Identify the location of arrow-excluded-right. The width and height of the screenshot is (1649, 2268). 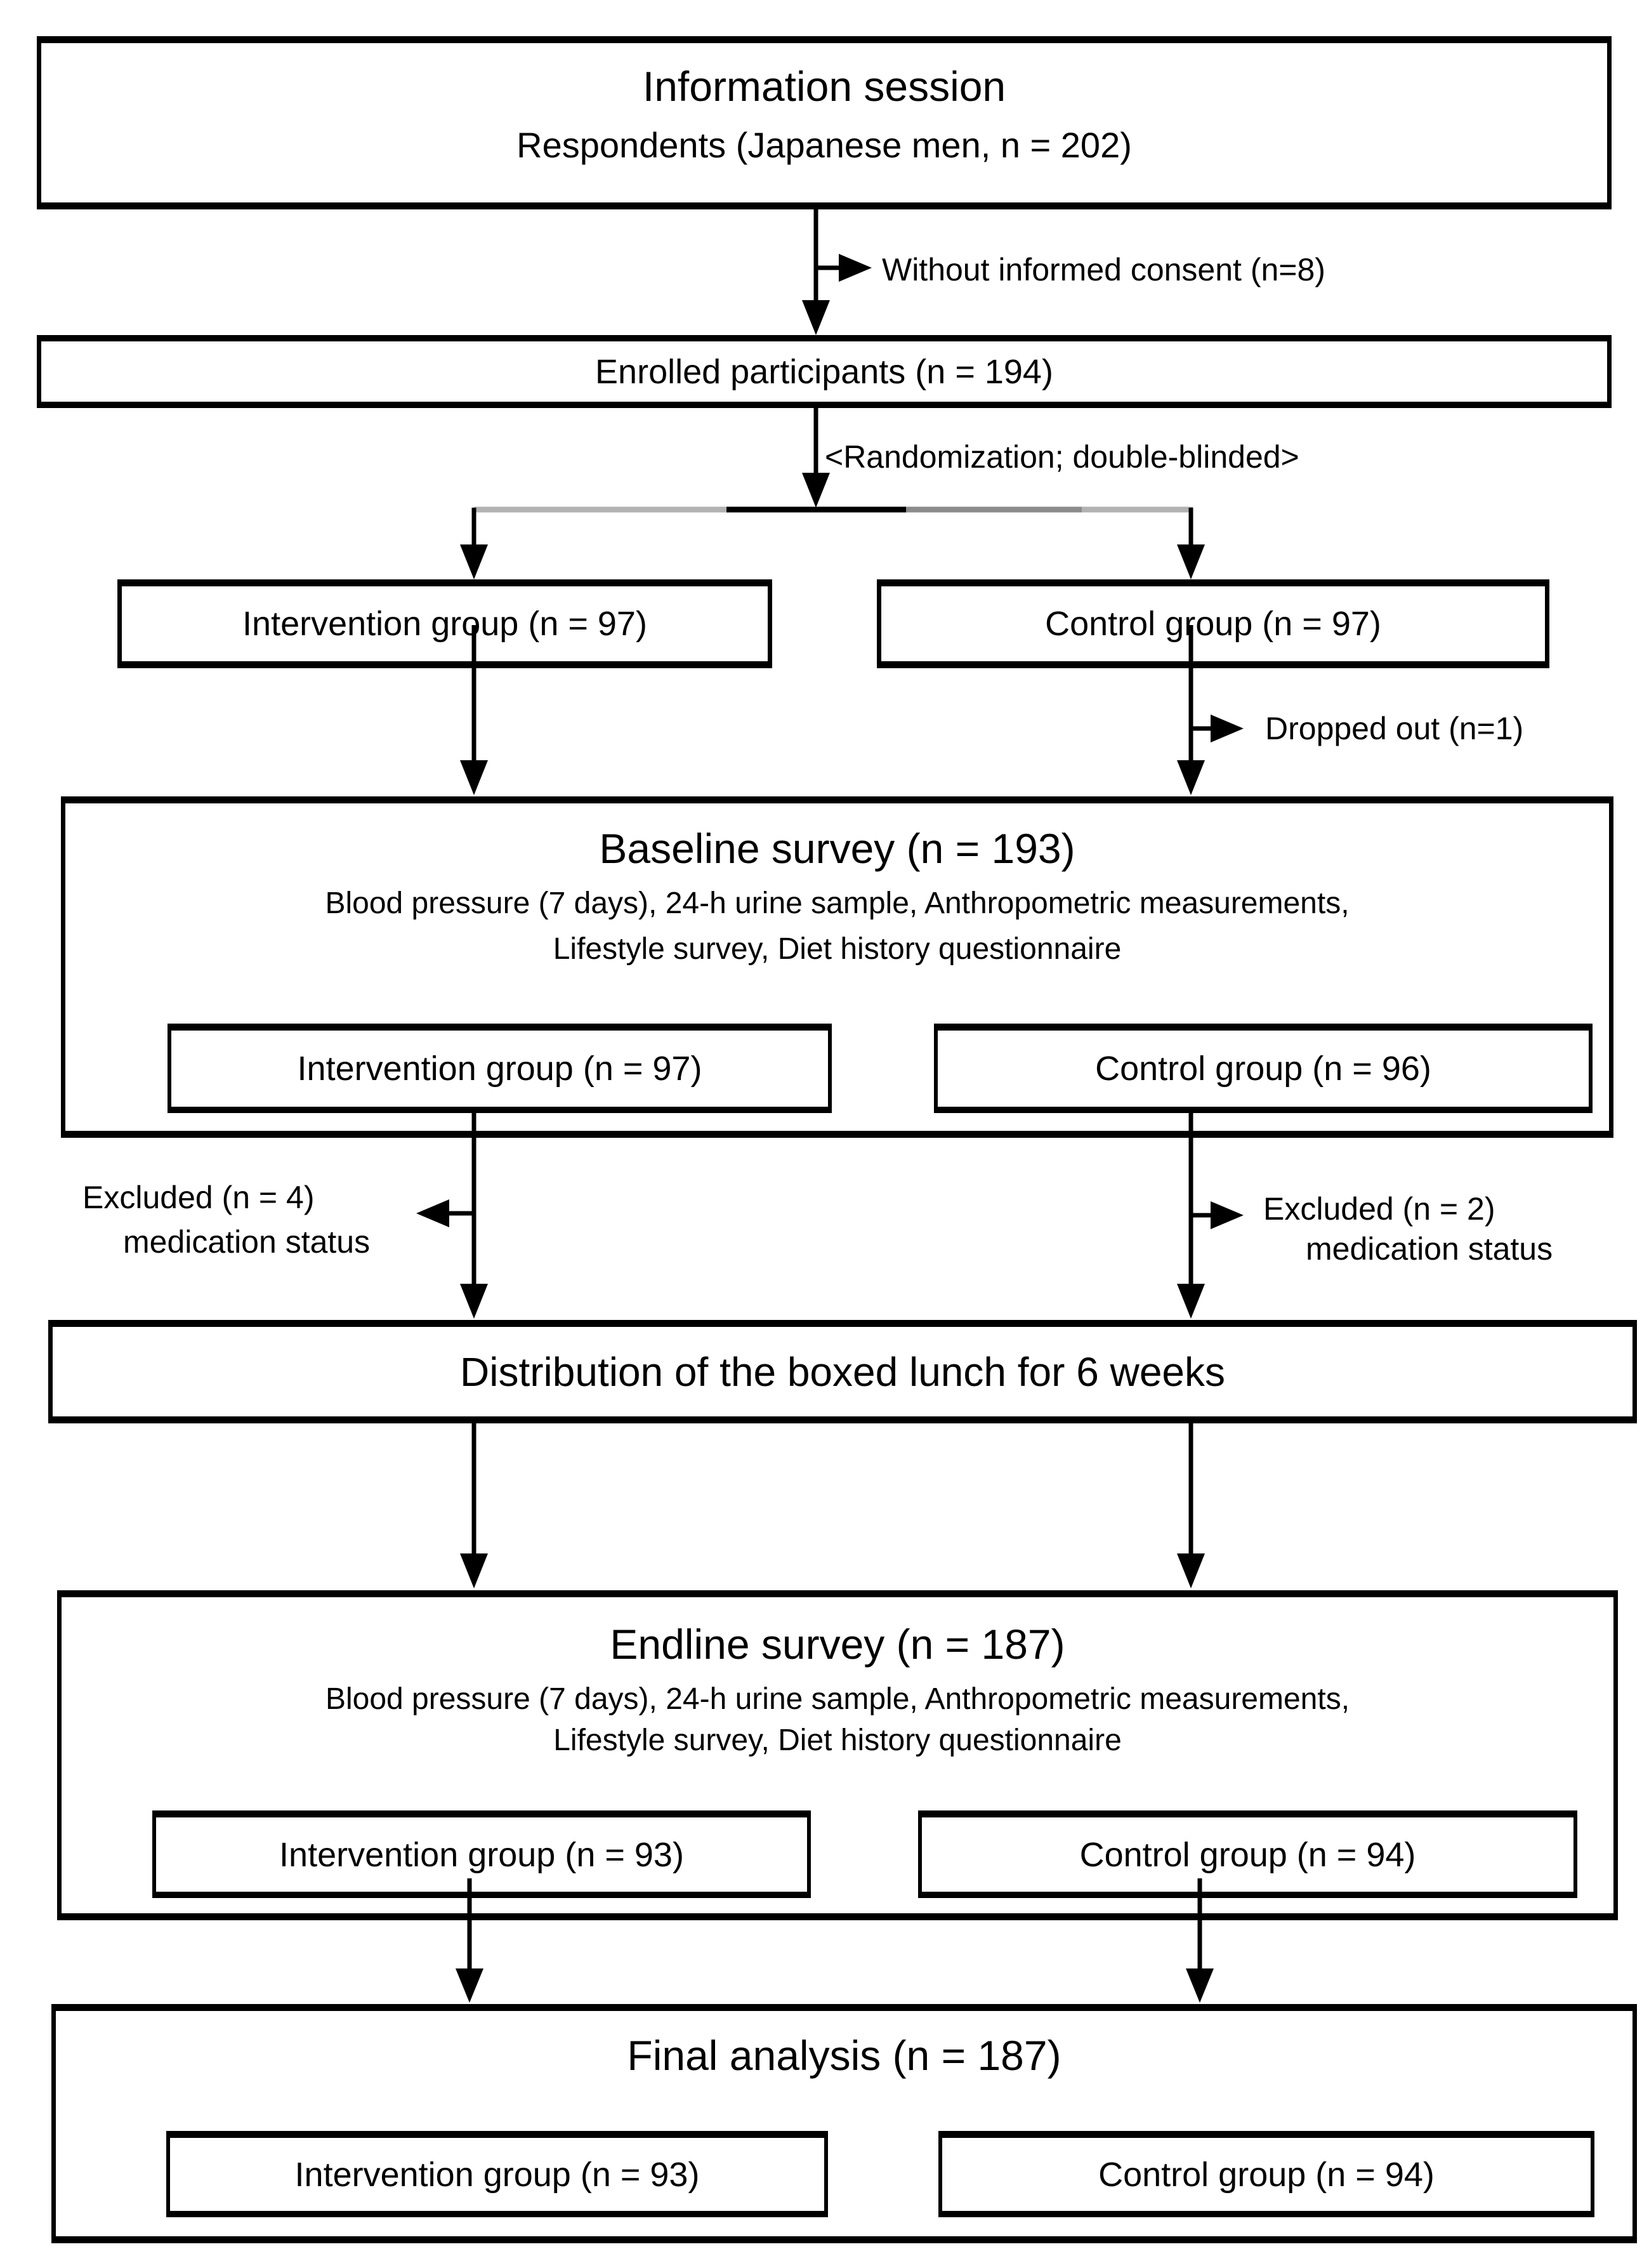
(1217, 1215).